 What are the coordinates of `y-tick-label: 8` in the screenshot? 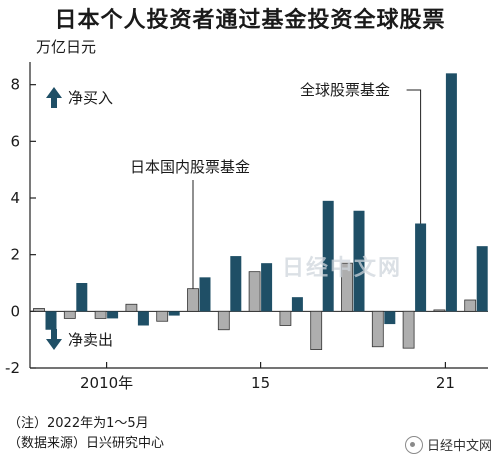 It's located at (15, 85).